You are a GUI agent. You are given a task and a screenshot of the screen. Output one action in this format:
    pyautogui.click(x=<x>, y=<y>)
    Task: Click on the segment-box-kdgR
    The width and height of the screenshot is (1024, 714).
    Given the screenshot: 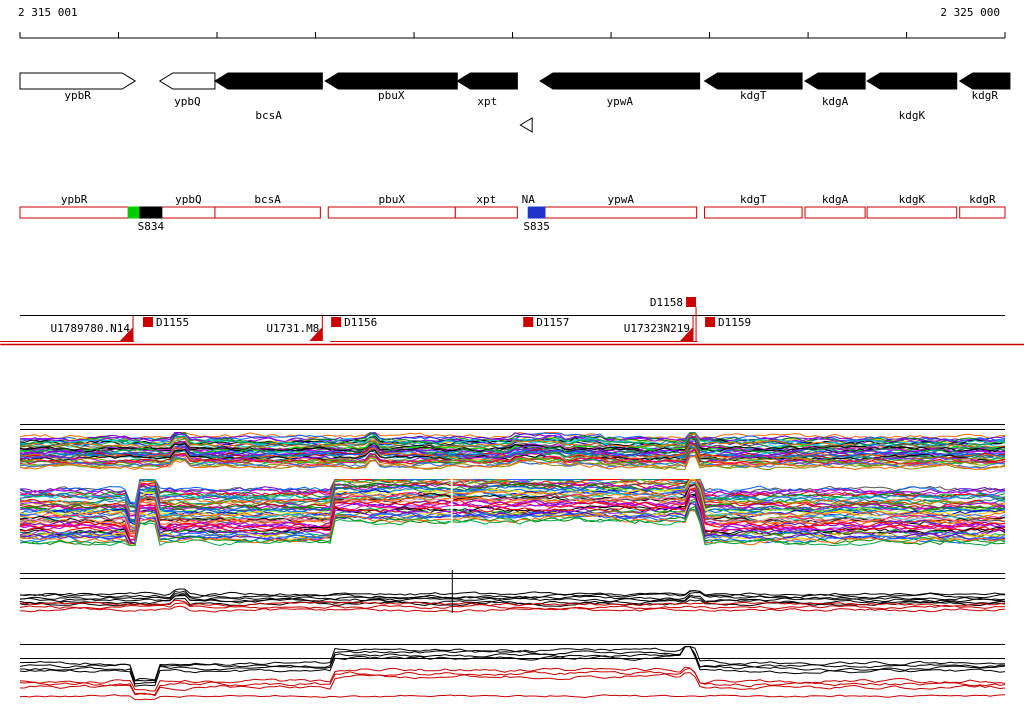 What is the action you would take?
    pyautogui.click(x=982, y=212)
    